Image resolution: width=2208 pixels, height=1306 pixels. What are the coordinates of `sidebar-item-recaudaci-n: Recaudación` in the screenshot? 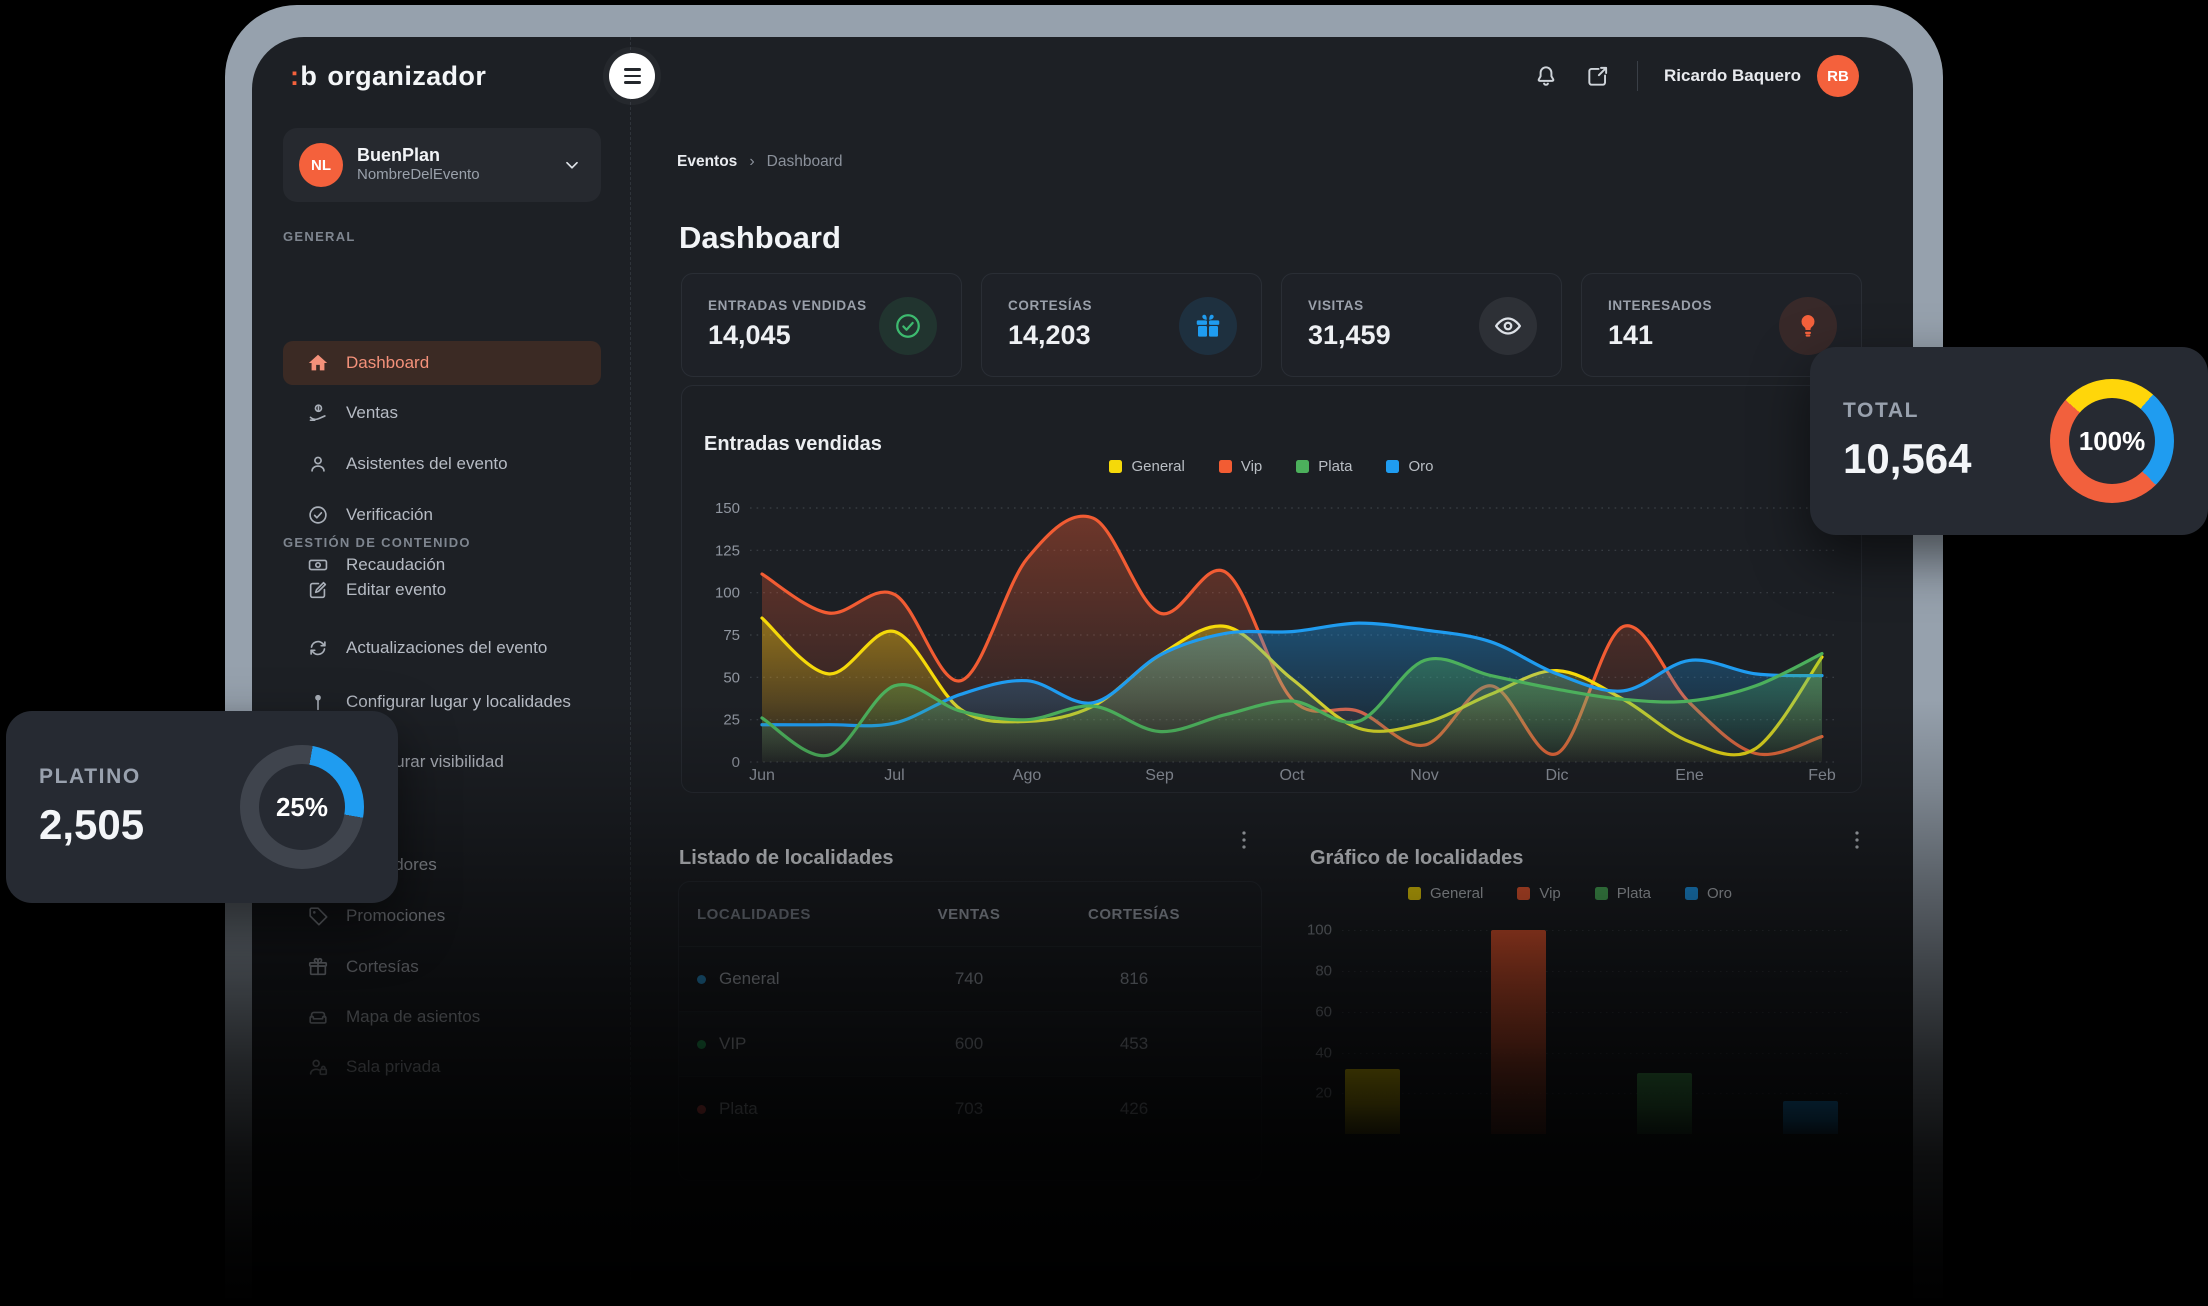 It's located at (442, 565).